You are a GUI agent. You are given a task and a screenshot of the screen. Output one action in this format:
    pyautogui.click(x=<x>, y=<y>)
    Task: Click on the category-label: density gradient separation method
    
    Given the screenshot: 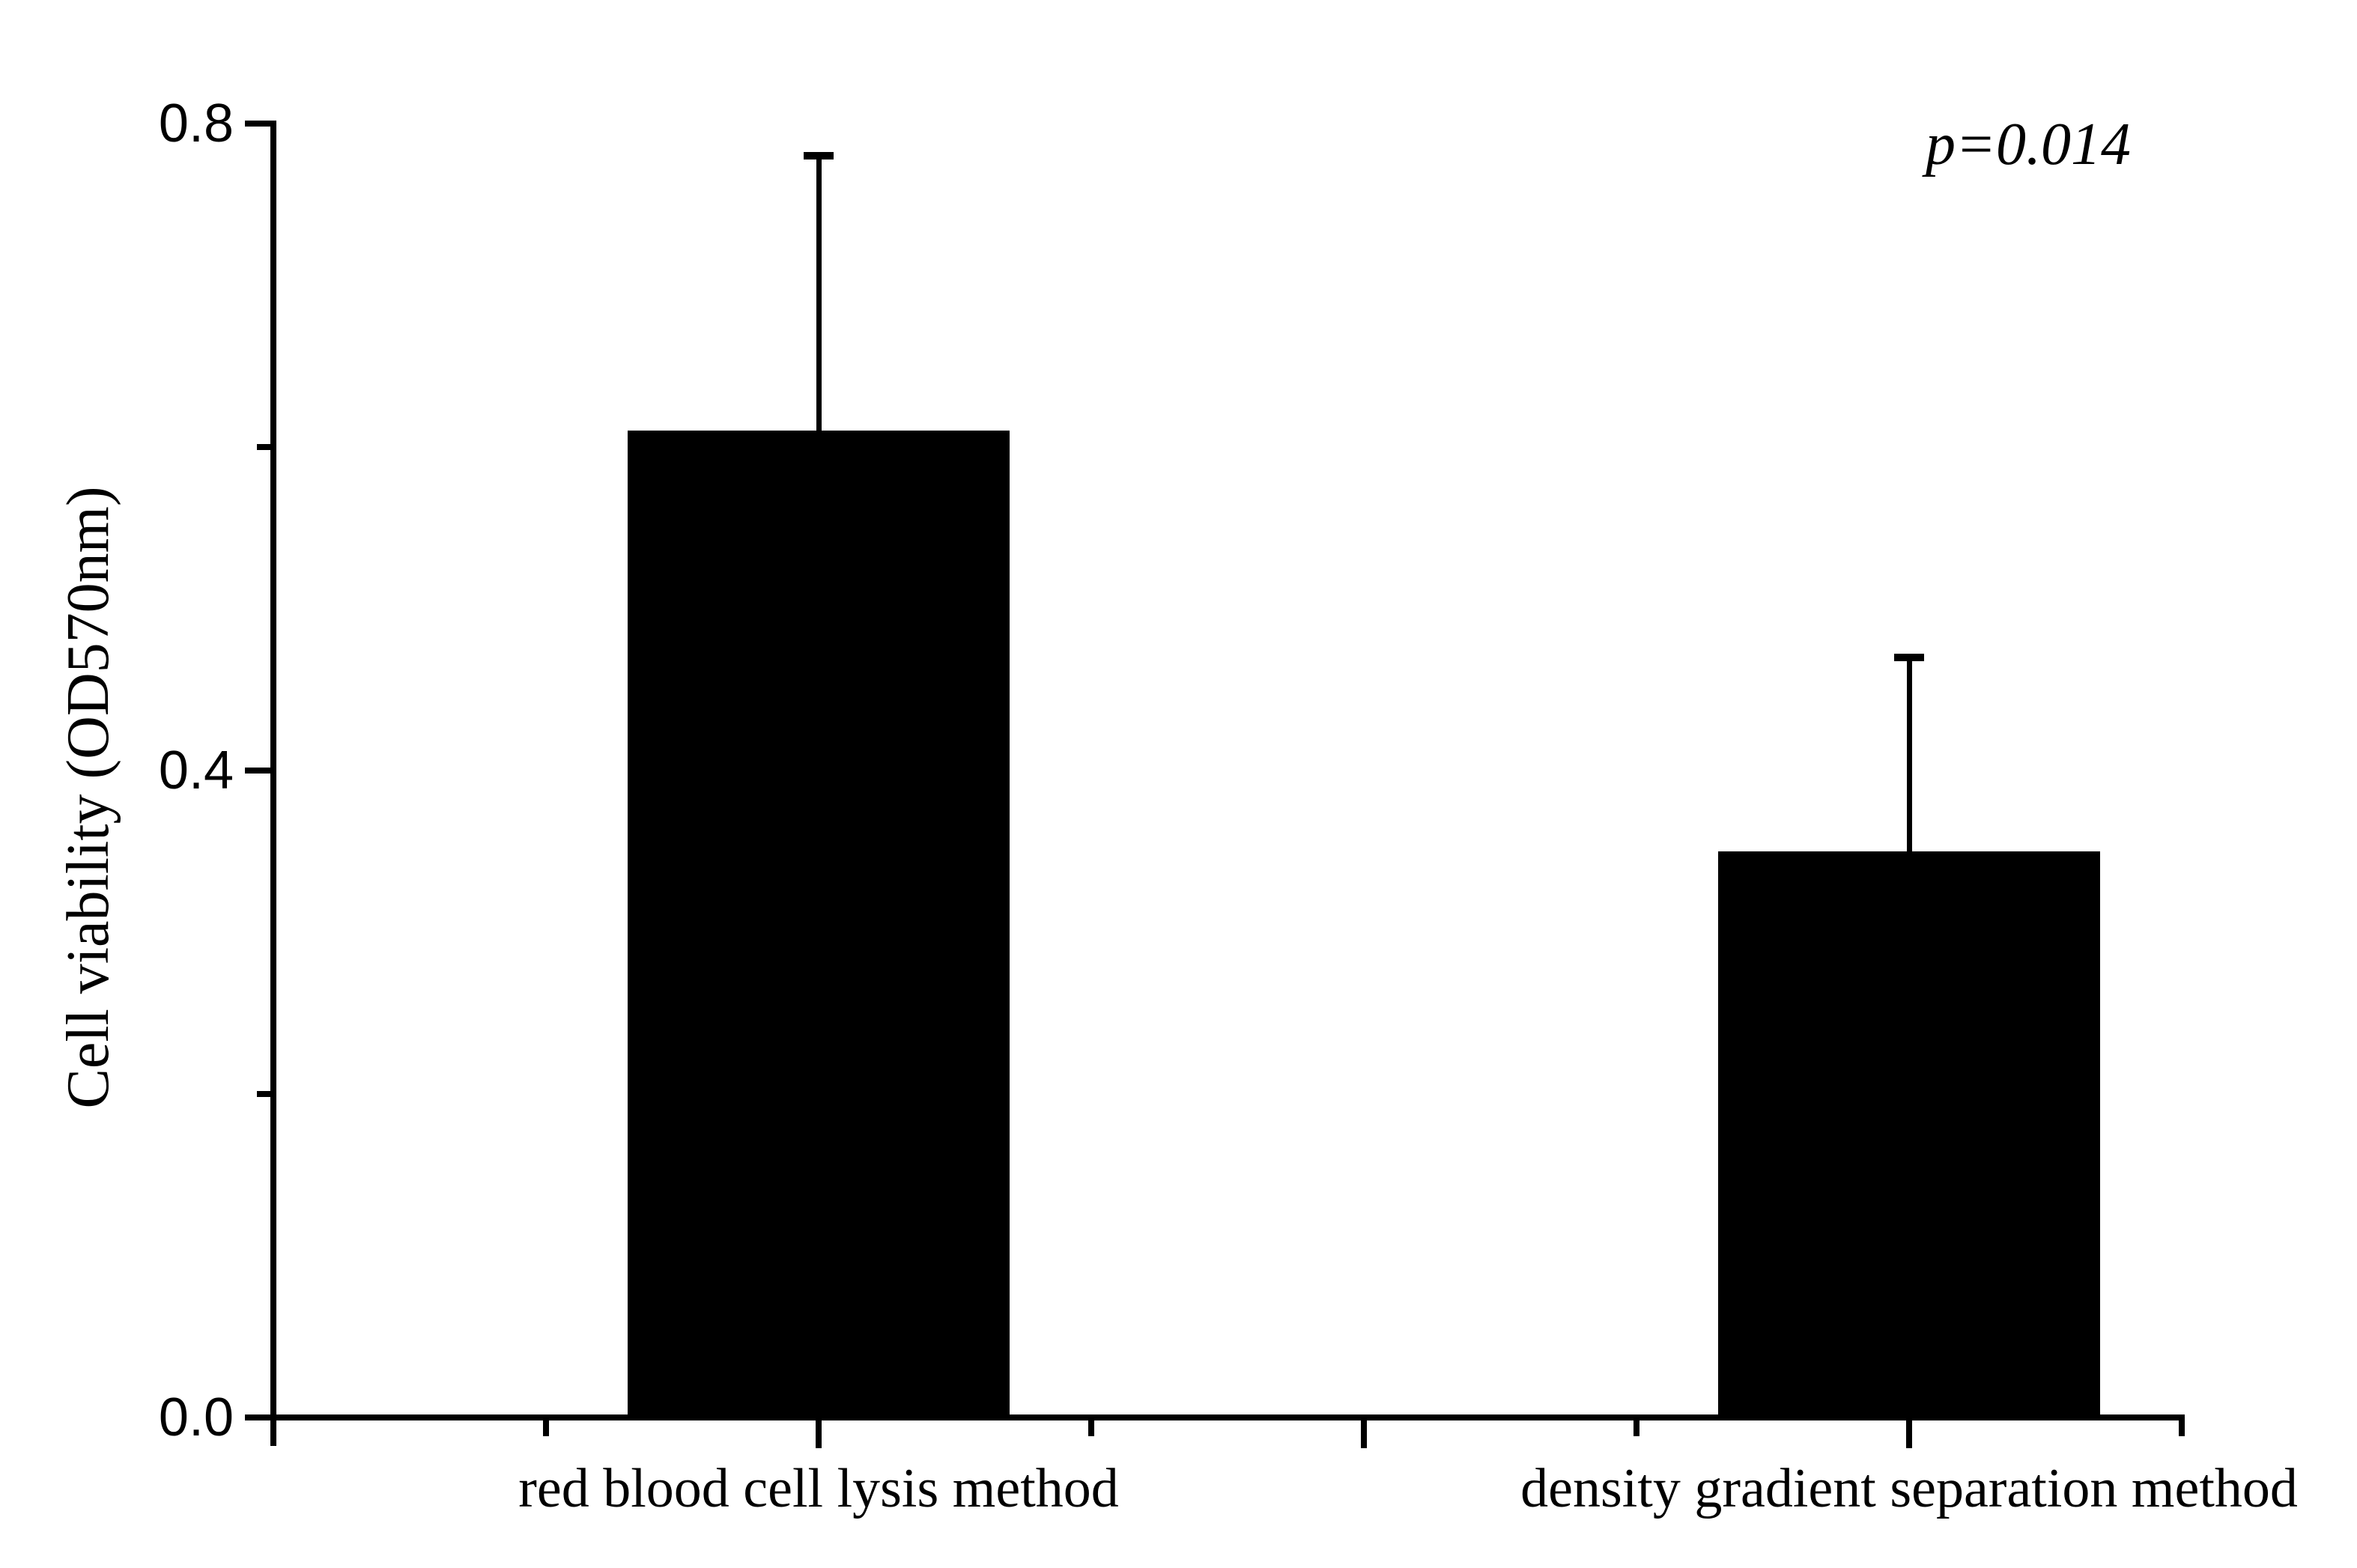 What is the action you would take?
    pyautogui.click(x=1909, y=1488)
    